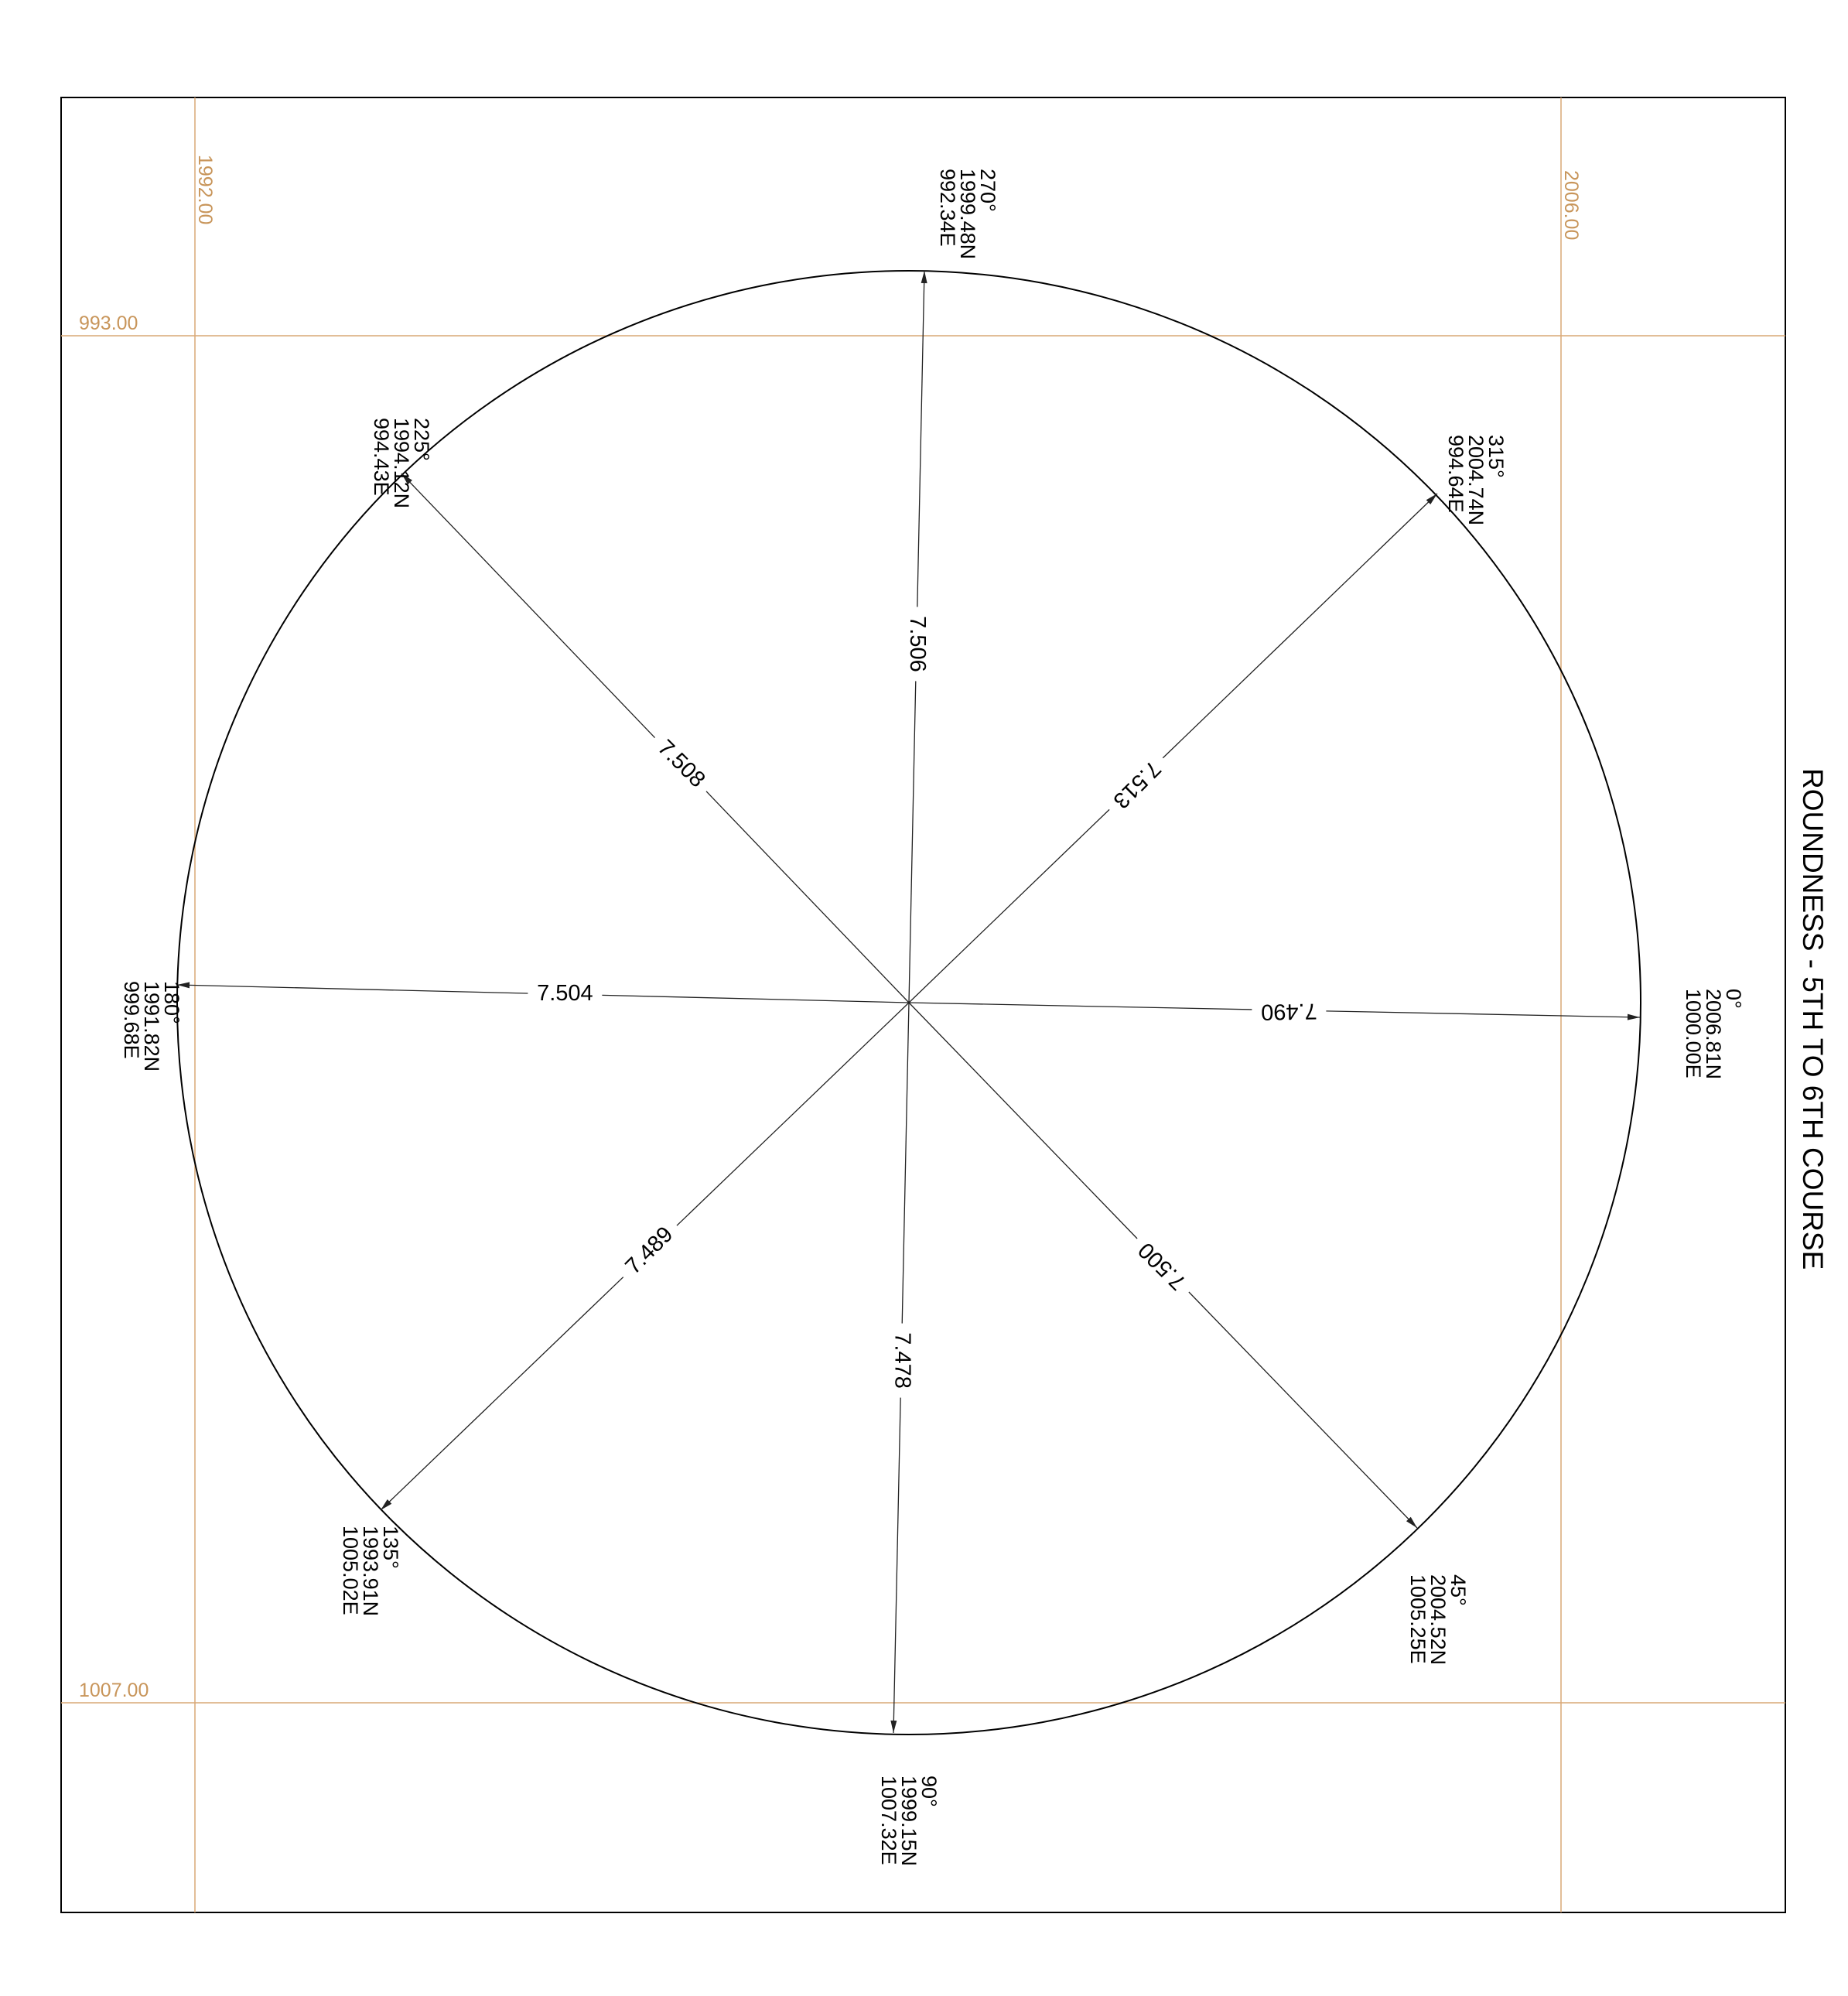 Image resolution: width=1848 pixels, height=1996 pixels. Describe the element at coordinates (1418, 1619) in the screenshot. I see `point-easting: 1005.25E` at that location.